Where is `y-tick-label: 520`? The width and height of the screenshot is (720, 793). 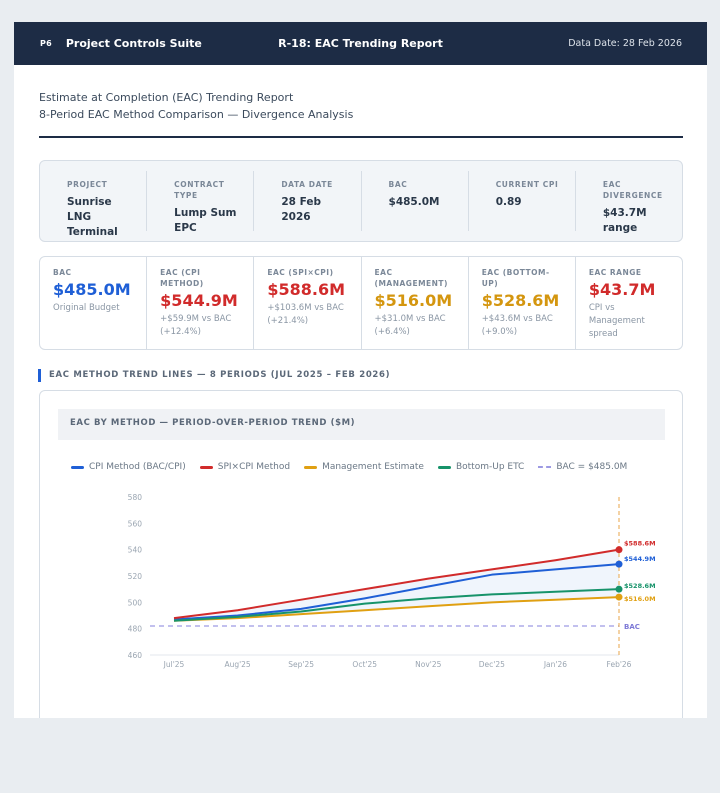
y-tick-label: 520 is located at coordinates (135, 576).